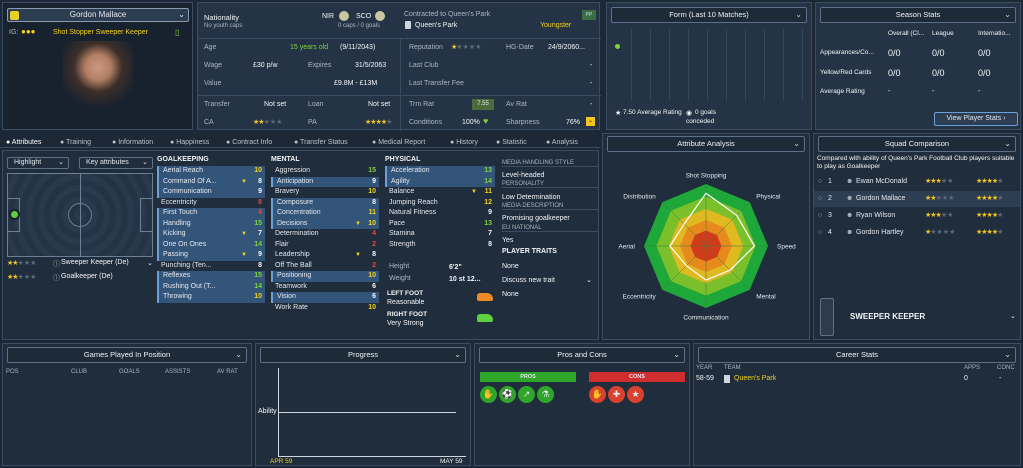 This screenshot has height=468, width=1023. Describe the element at coordinates (440, 245) in the screenshot. I see `attribute-row: Strength 8` at that location.